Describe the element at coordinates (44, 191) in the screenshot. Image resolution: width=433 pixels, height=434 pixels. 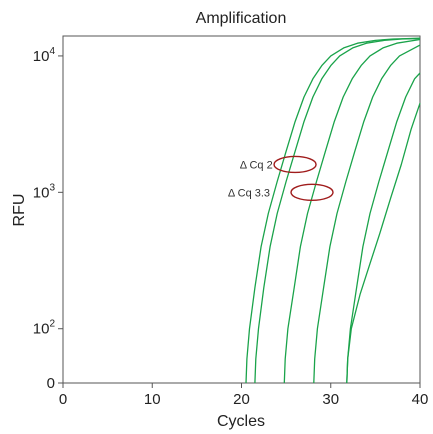
I see `y-tick-label-2: 10³` at that location.